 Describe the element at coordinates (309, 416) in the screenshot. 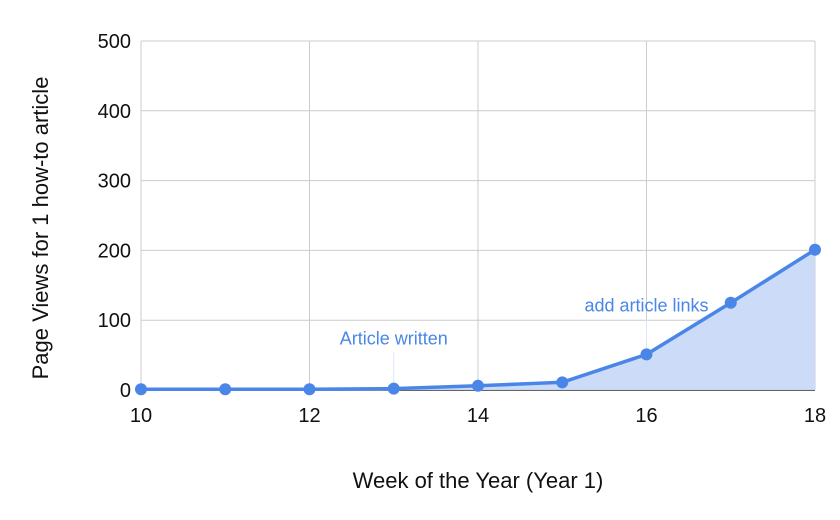

I see `x-tick-label: 12` at that location.